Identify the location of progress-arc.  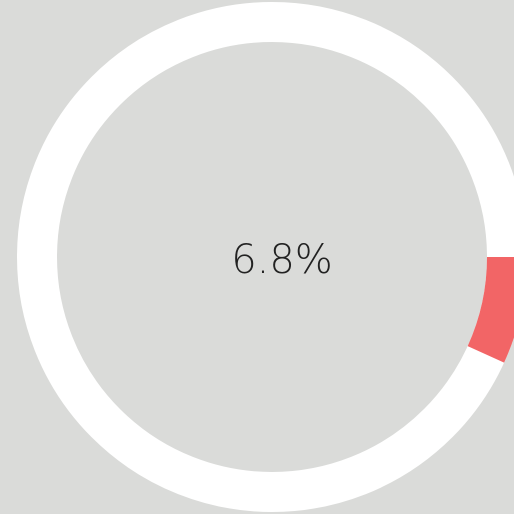
(490, 309).